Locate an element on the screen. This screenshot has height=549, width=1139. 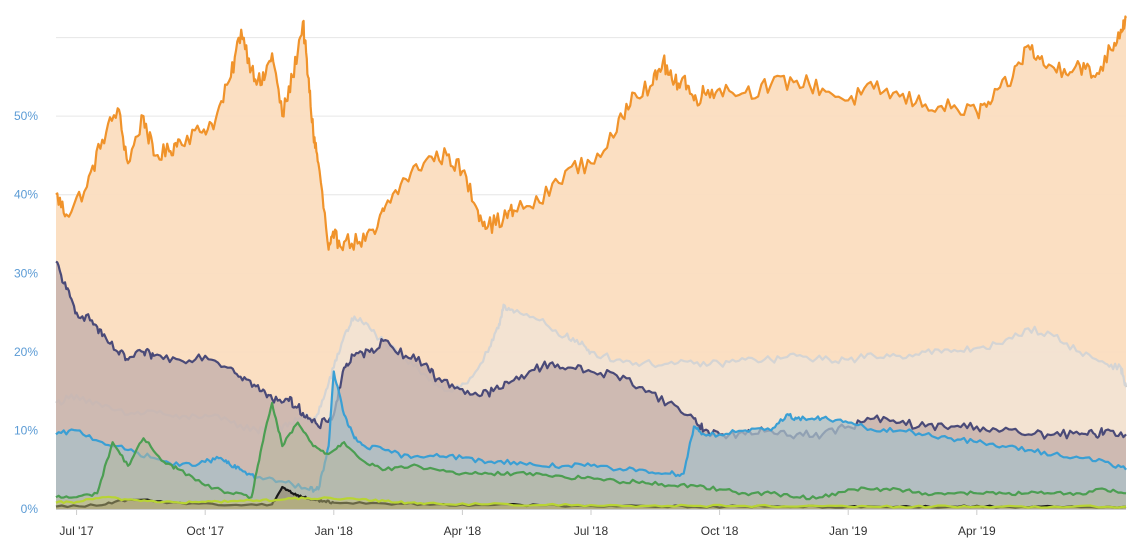
x-tick-label: Oct '18 is located at coordinates (720, 531).